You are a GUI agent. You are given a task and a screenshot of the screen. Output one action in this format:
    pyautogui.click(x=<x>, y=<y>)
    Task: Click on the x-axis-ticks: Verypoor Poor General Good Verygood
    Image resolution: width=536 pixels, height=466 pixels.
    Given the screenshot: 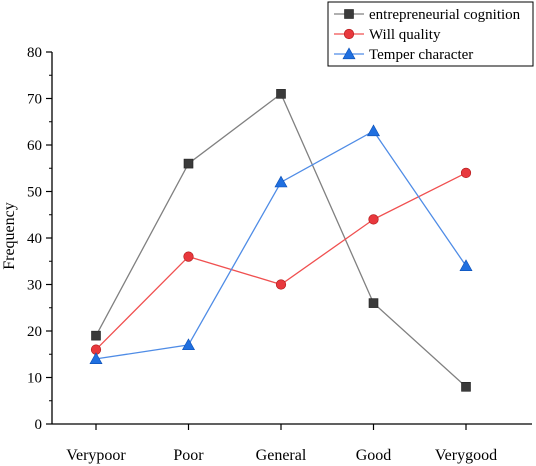 What is the action you would take?
    pyautogui.click(x=281, y=444)
    